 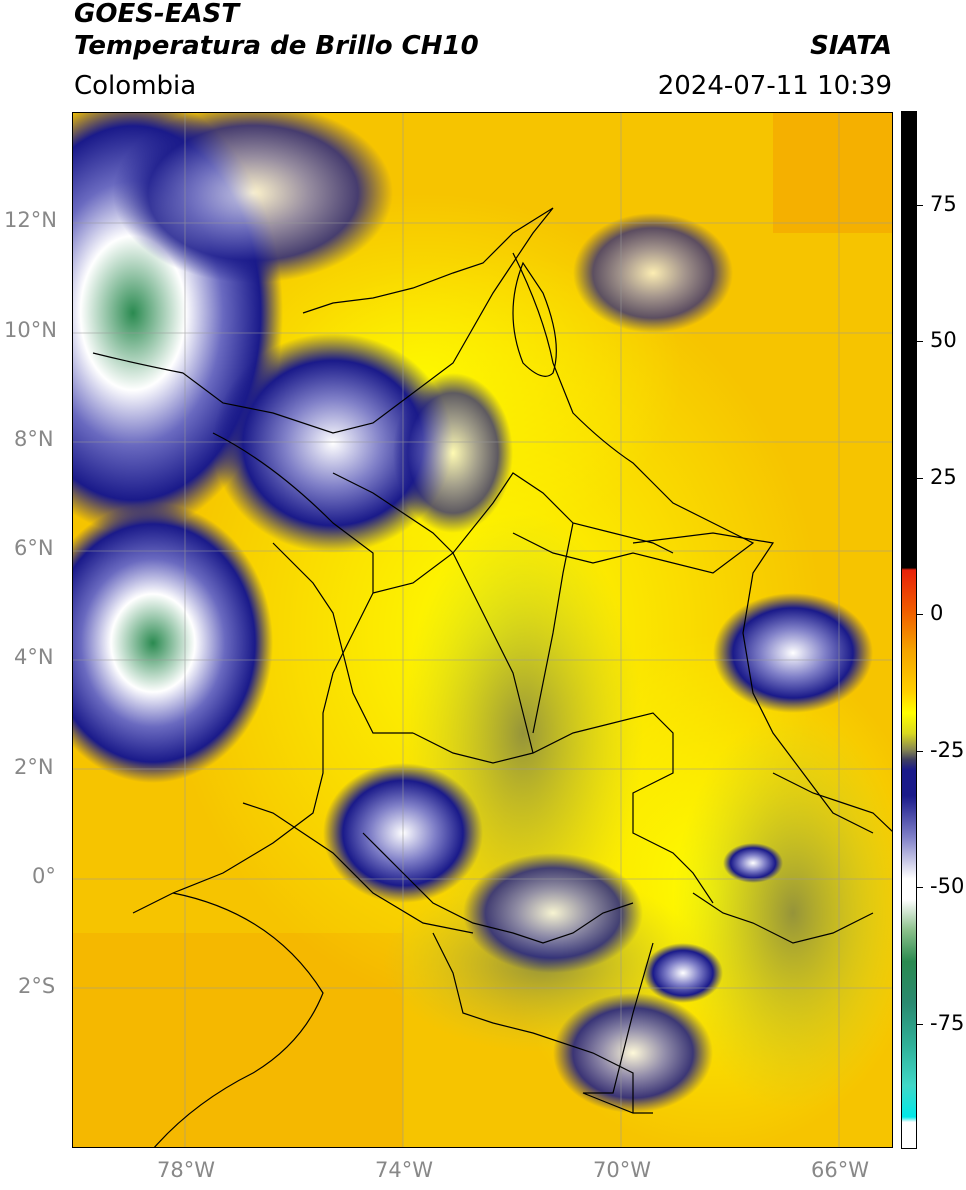 What do you see at coordinates (34, 439) in the screenshot?
I see `lat-label: 8°N` at bounding box center [34, 439].